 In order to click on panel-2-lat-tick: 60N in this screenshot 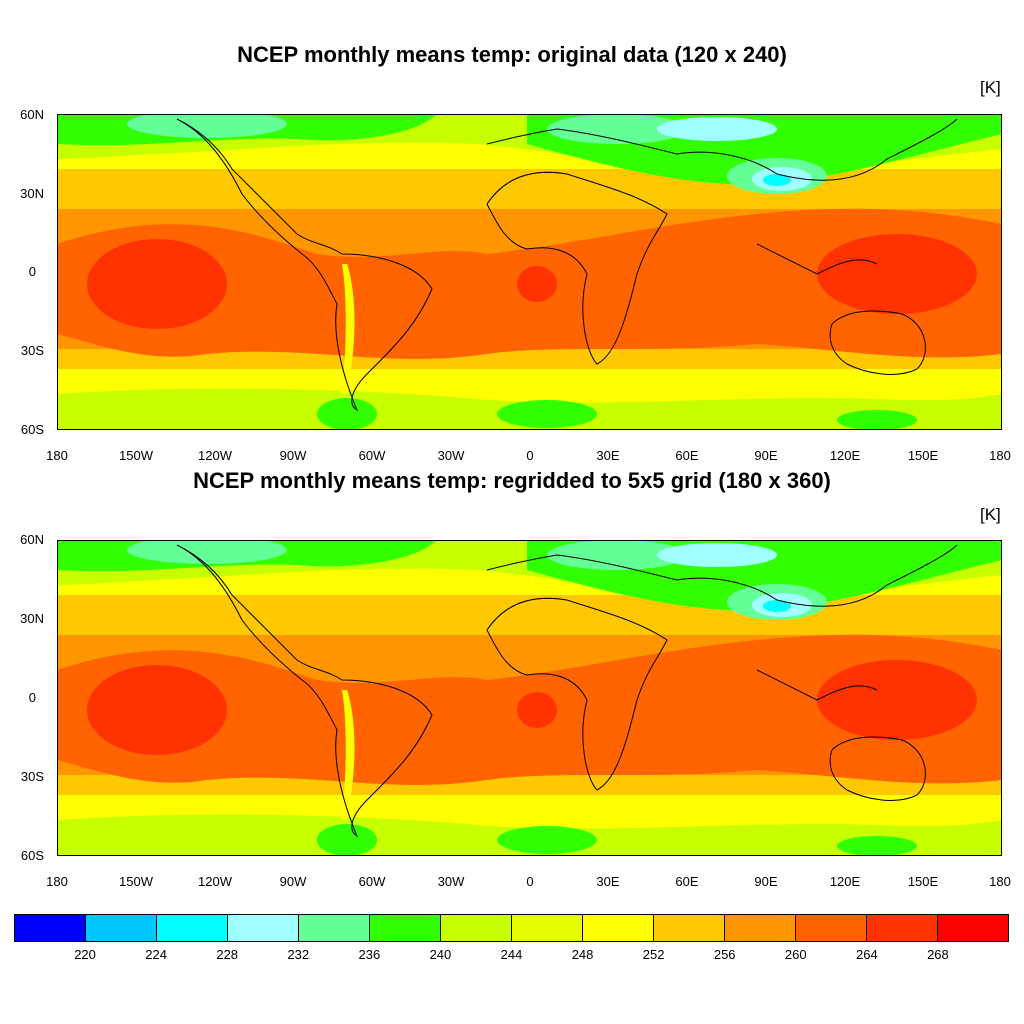, I will do `click(32, 539)`.